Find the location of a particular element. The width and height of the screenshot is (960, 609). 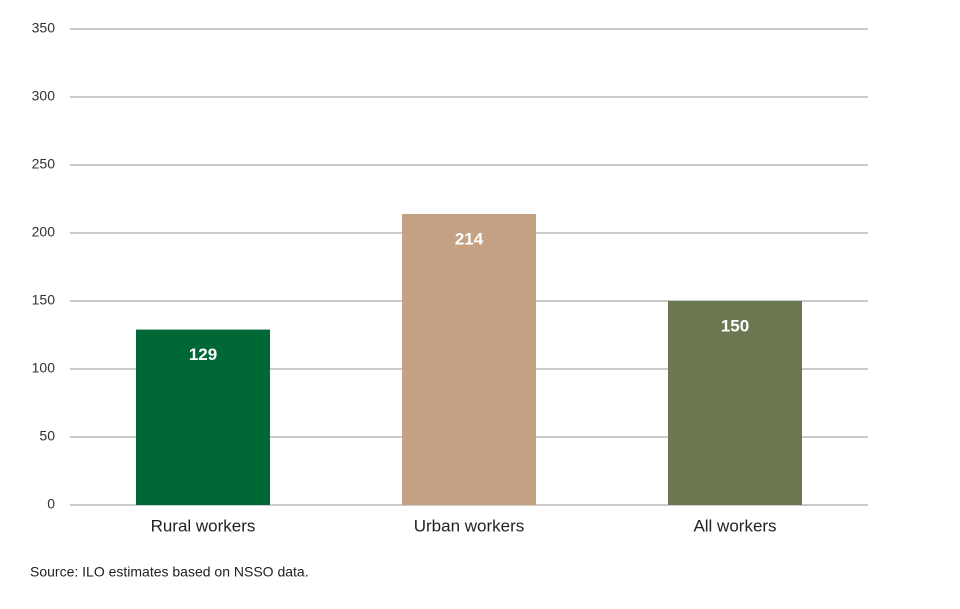

y-tick-label: 150 is located at coordinates (44, 300).